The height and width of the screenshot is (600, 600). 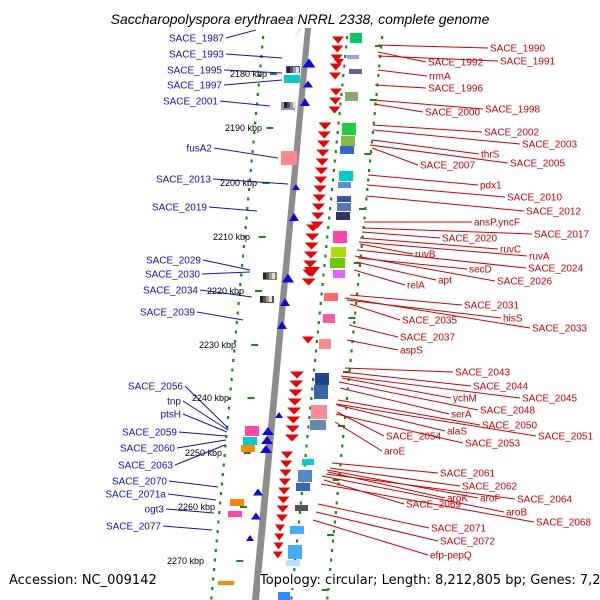 What do you see at coordinates (170, 291) in the screenshot?
I see `left-gene-label: SACE_2034` at bounding box center [170, 291].